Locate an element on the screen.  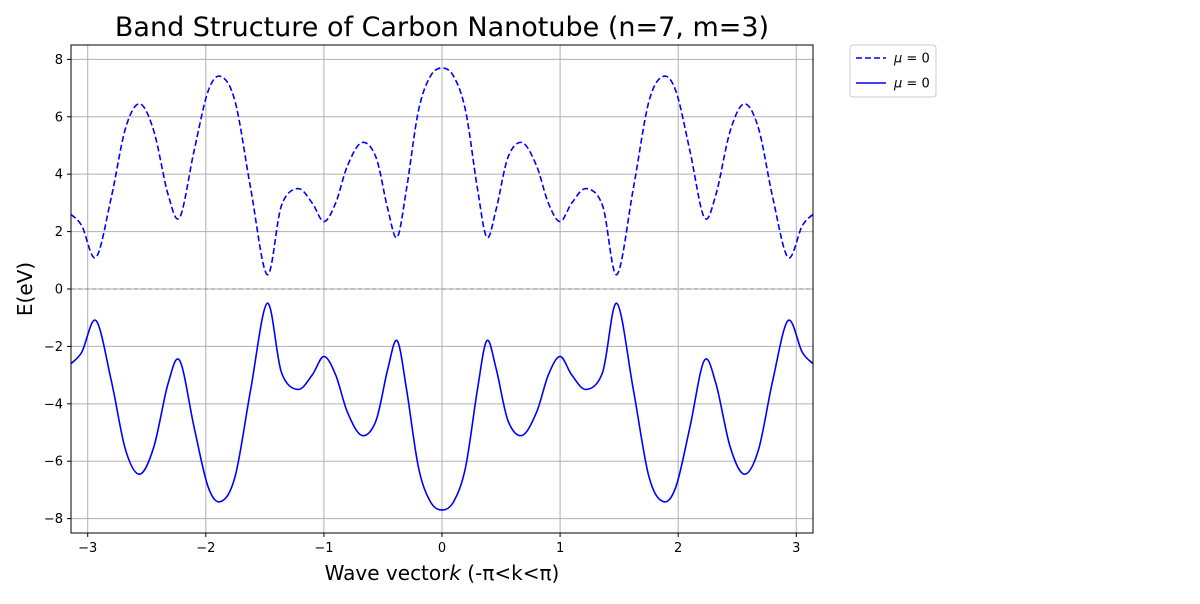
y-tick-label: 6 is located at coordinates (59, 117).